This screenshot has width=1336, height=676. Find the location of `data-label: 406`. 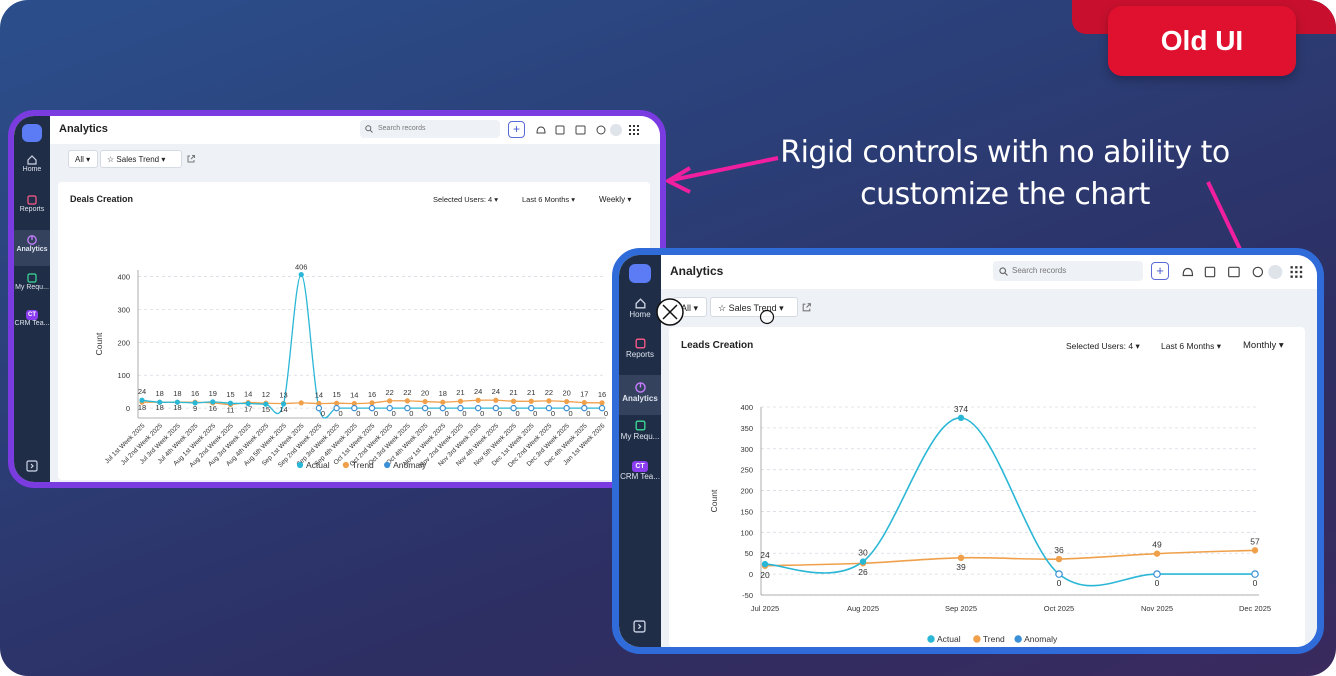

data-label: 406 is located at coordinates (301, 267).